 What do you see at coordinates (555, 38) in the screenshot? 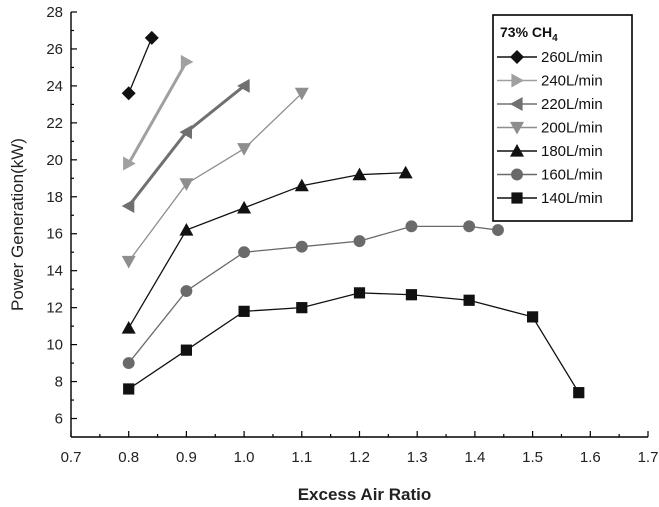
I see `legend-title-subscript: 4` at bounding box center [555, 38].